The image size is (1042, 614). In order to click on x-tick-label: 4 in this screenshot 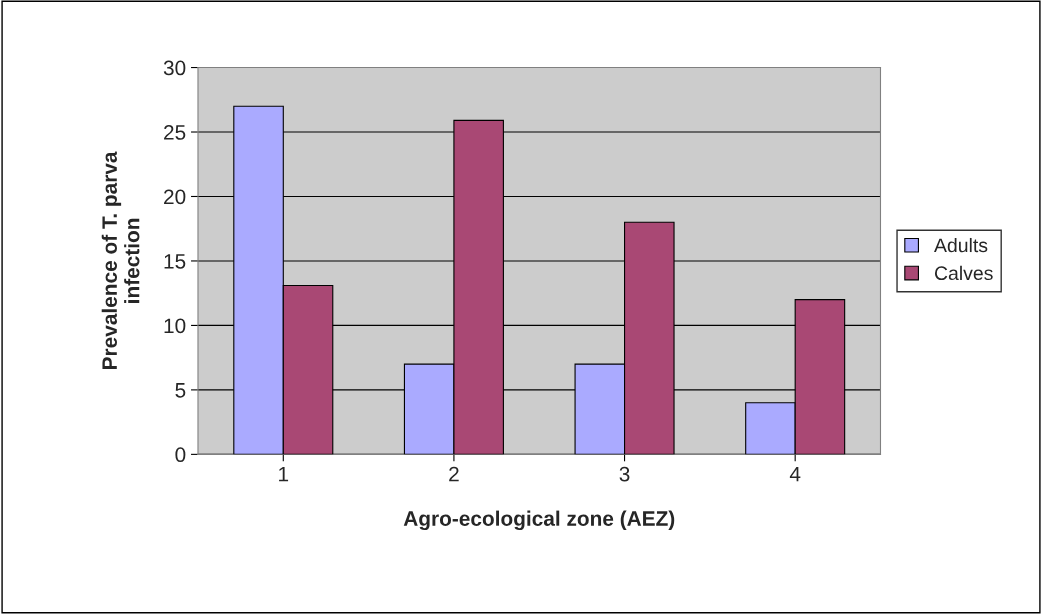, I will do `click(795, 474)`.